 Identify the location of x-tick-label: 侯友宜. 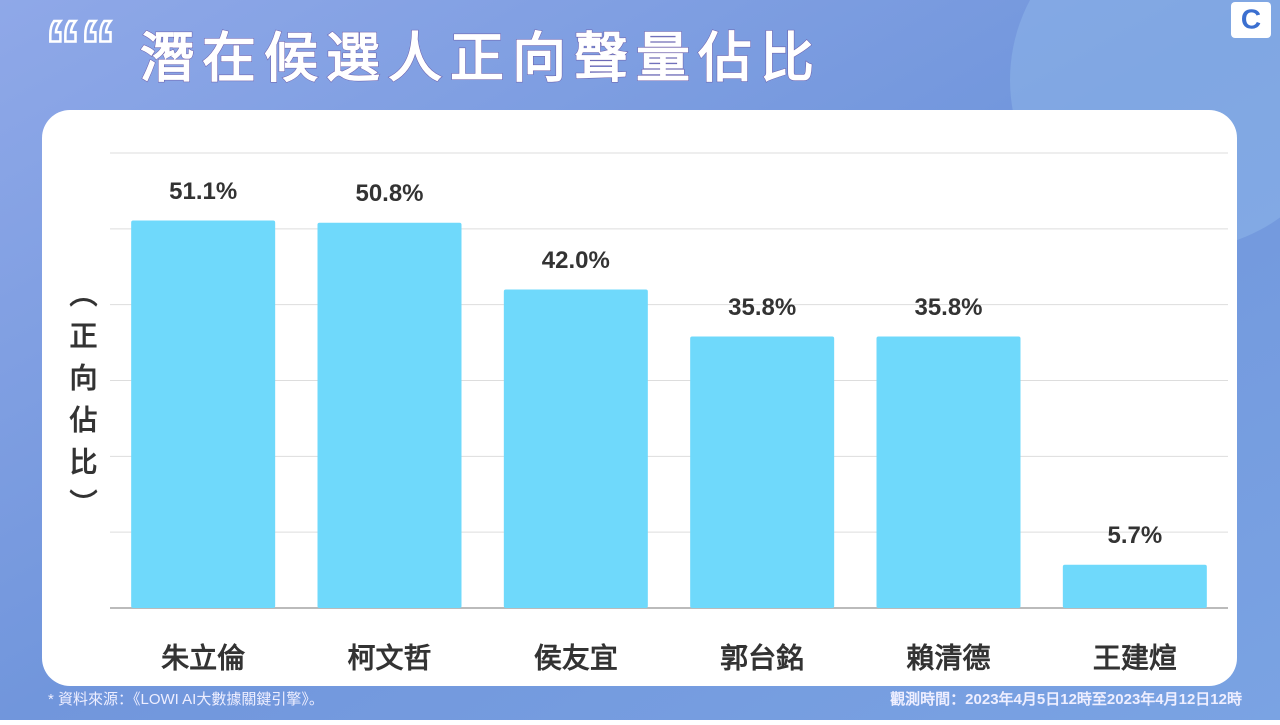
(576, 657).